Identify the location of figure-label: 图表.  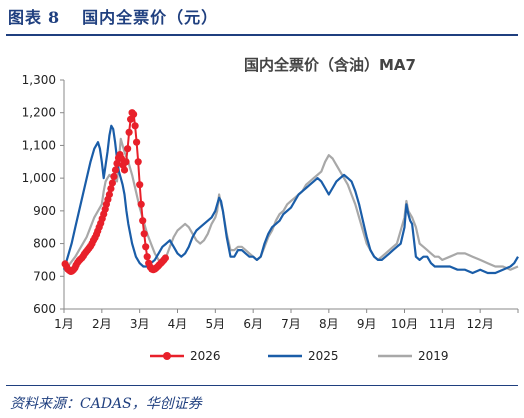
(25, 17).